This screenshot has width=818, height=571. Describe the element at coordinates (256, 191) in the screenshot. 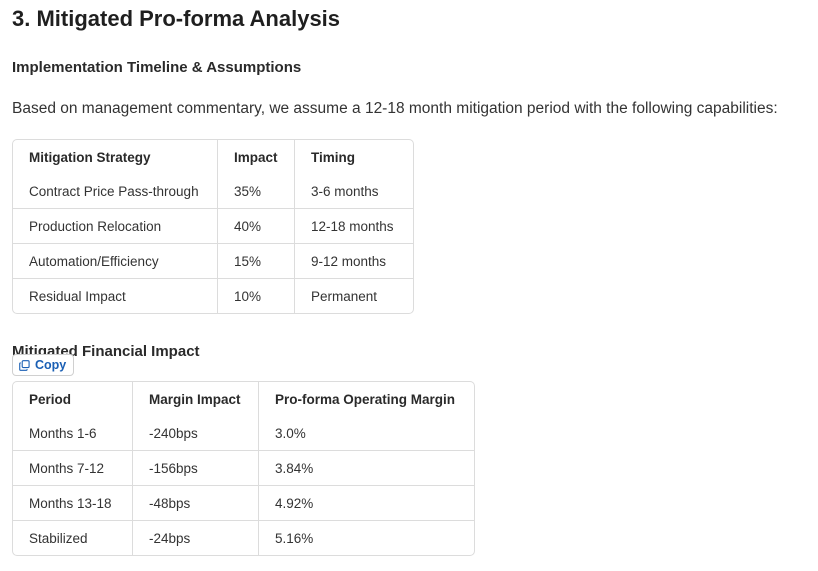

I see `table-cell: 35%` at that location.